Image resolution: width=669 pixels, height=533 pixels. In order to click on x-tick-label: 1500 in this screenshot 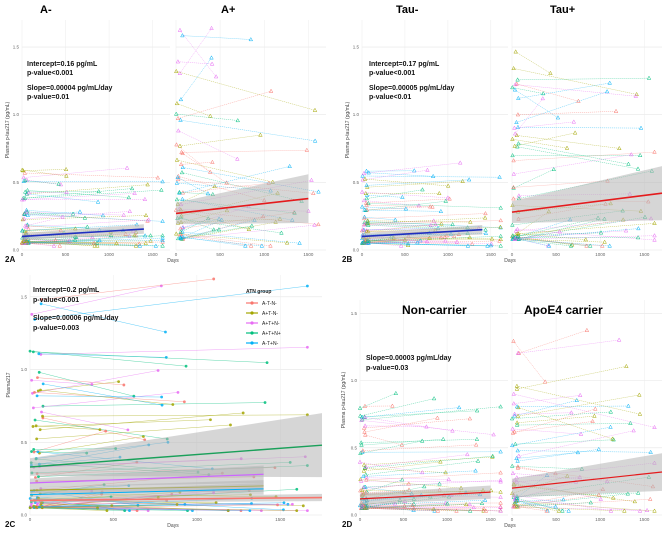, I will do `click(644, 519)`.